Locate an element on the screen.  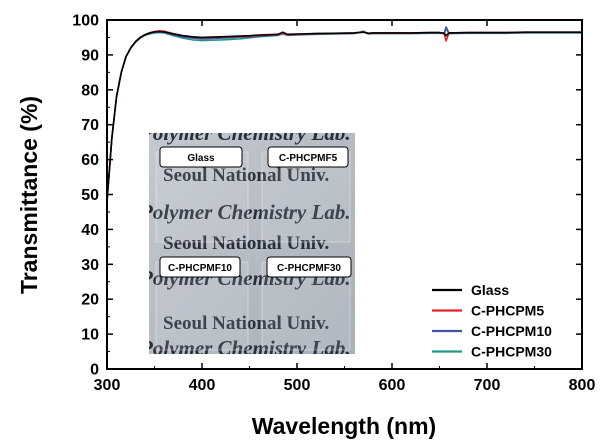
sample-label-text: C-PHCPMF30 is located at coordinates (309, 268).